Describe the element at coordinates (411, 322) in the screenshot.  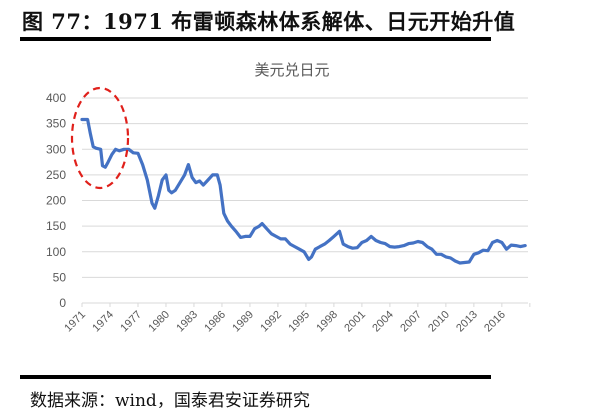
I see `x-tick-label: 2007` at that location.